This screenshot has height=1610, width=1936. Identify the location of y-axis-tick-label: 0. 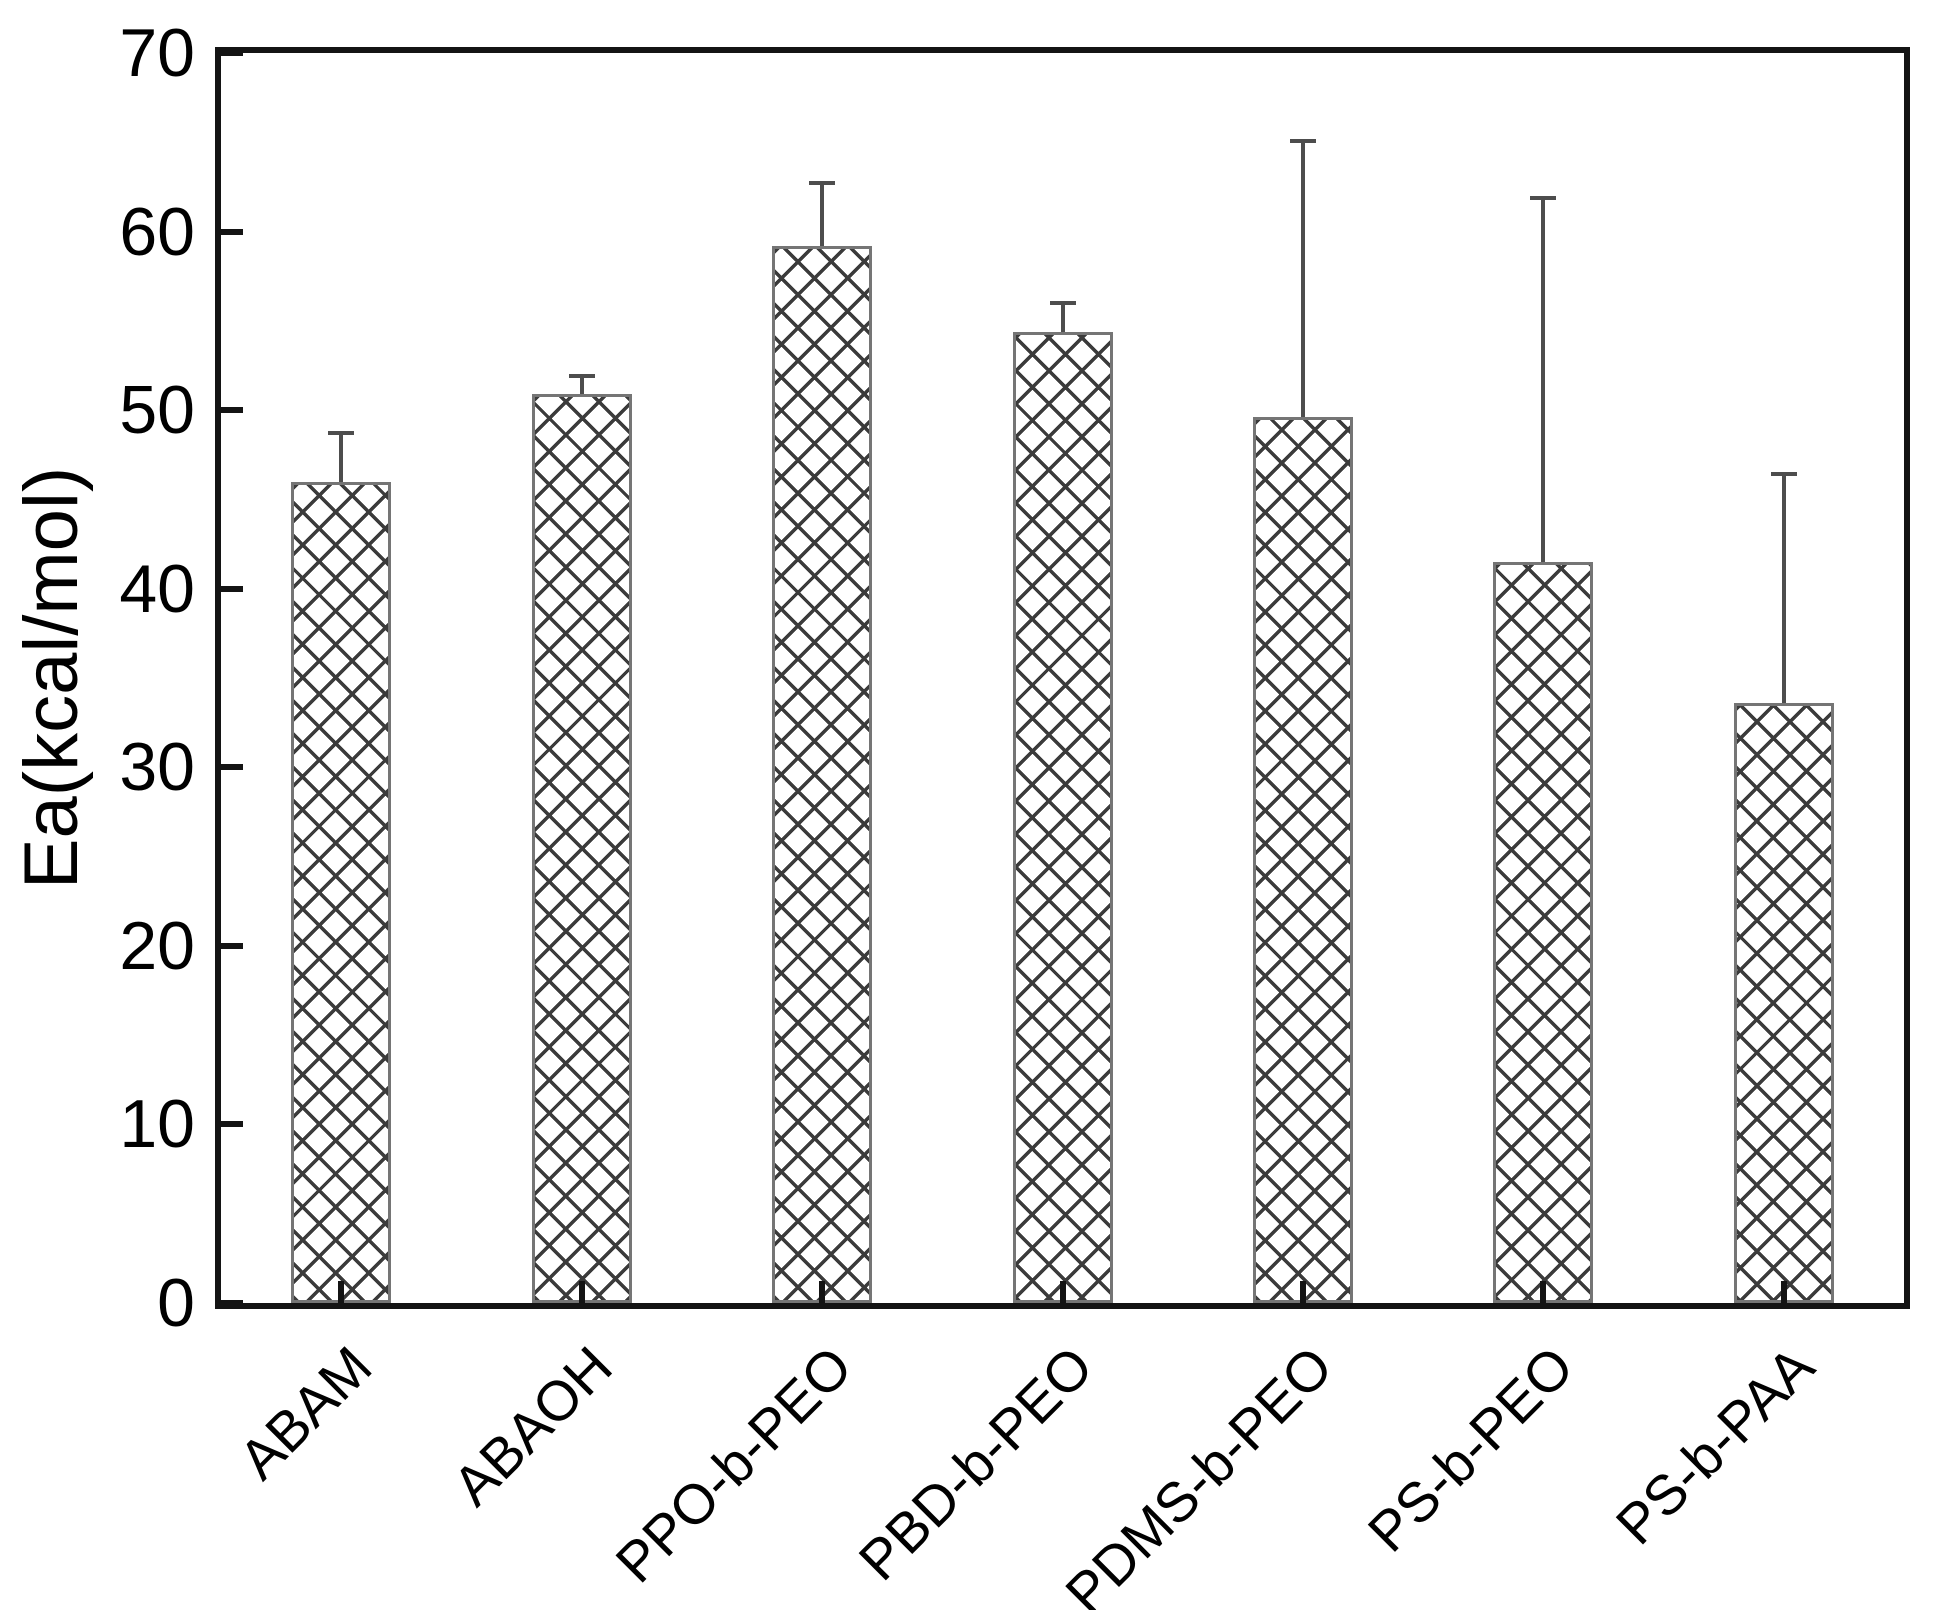
(176, 1303).